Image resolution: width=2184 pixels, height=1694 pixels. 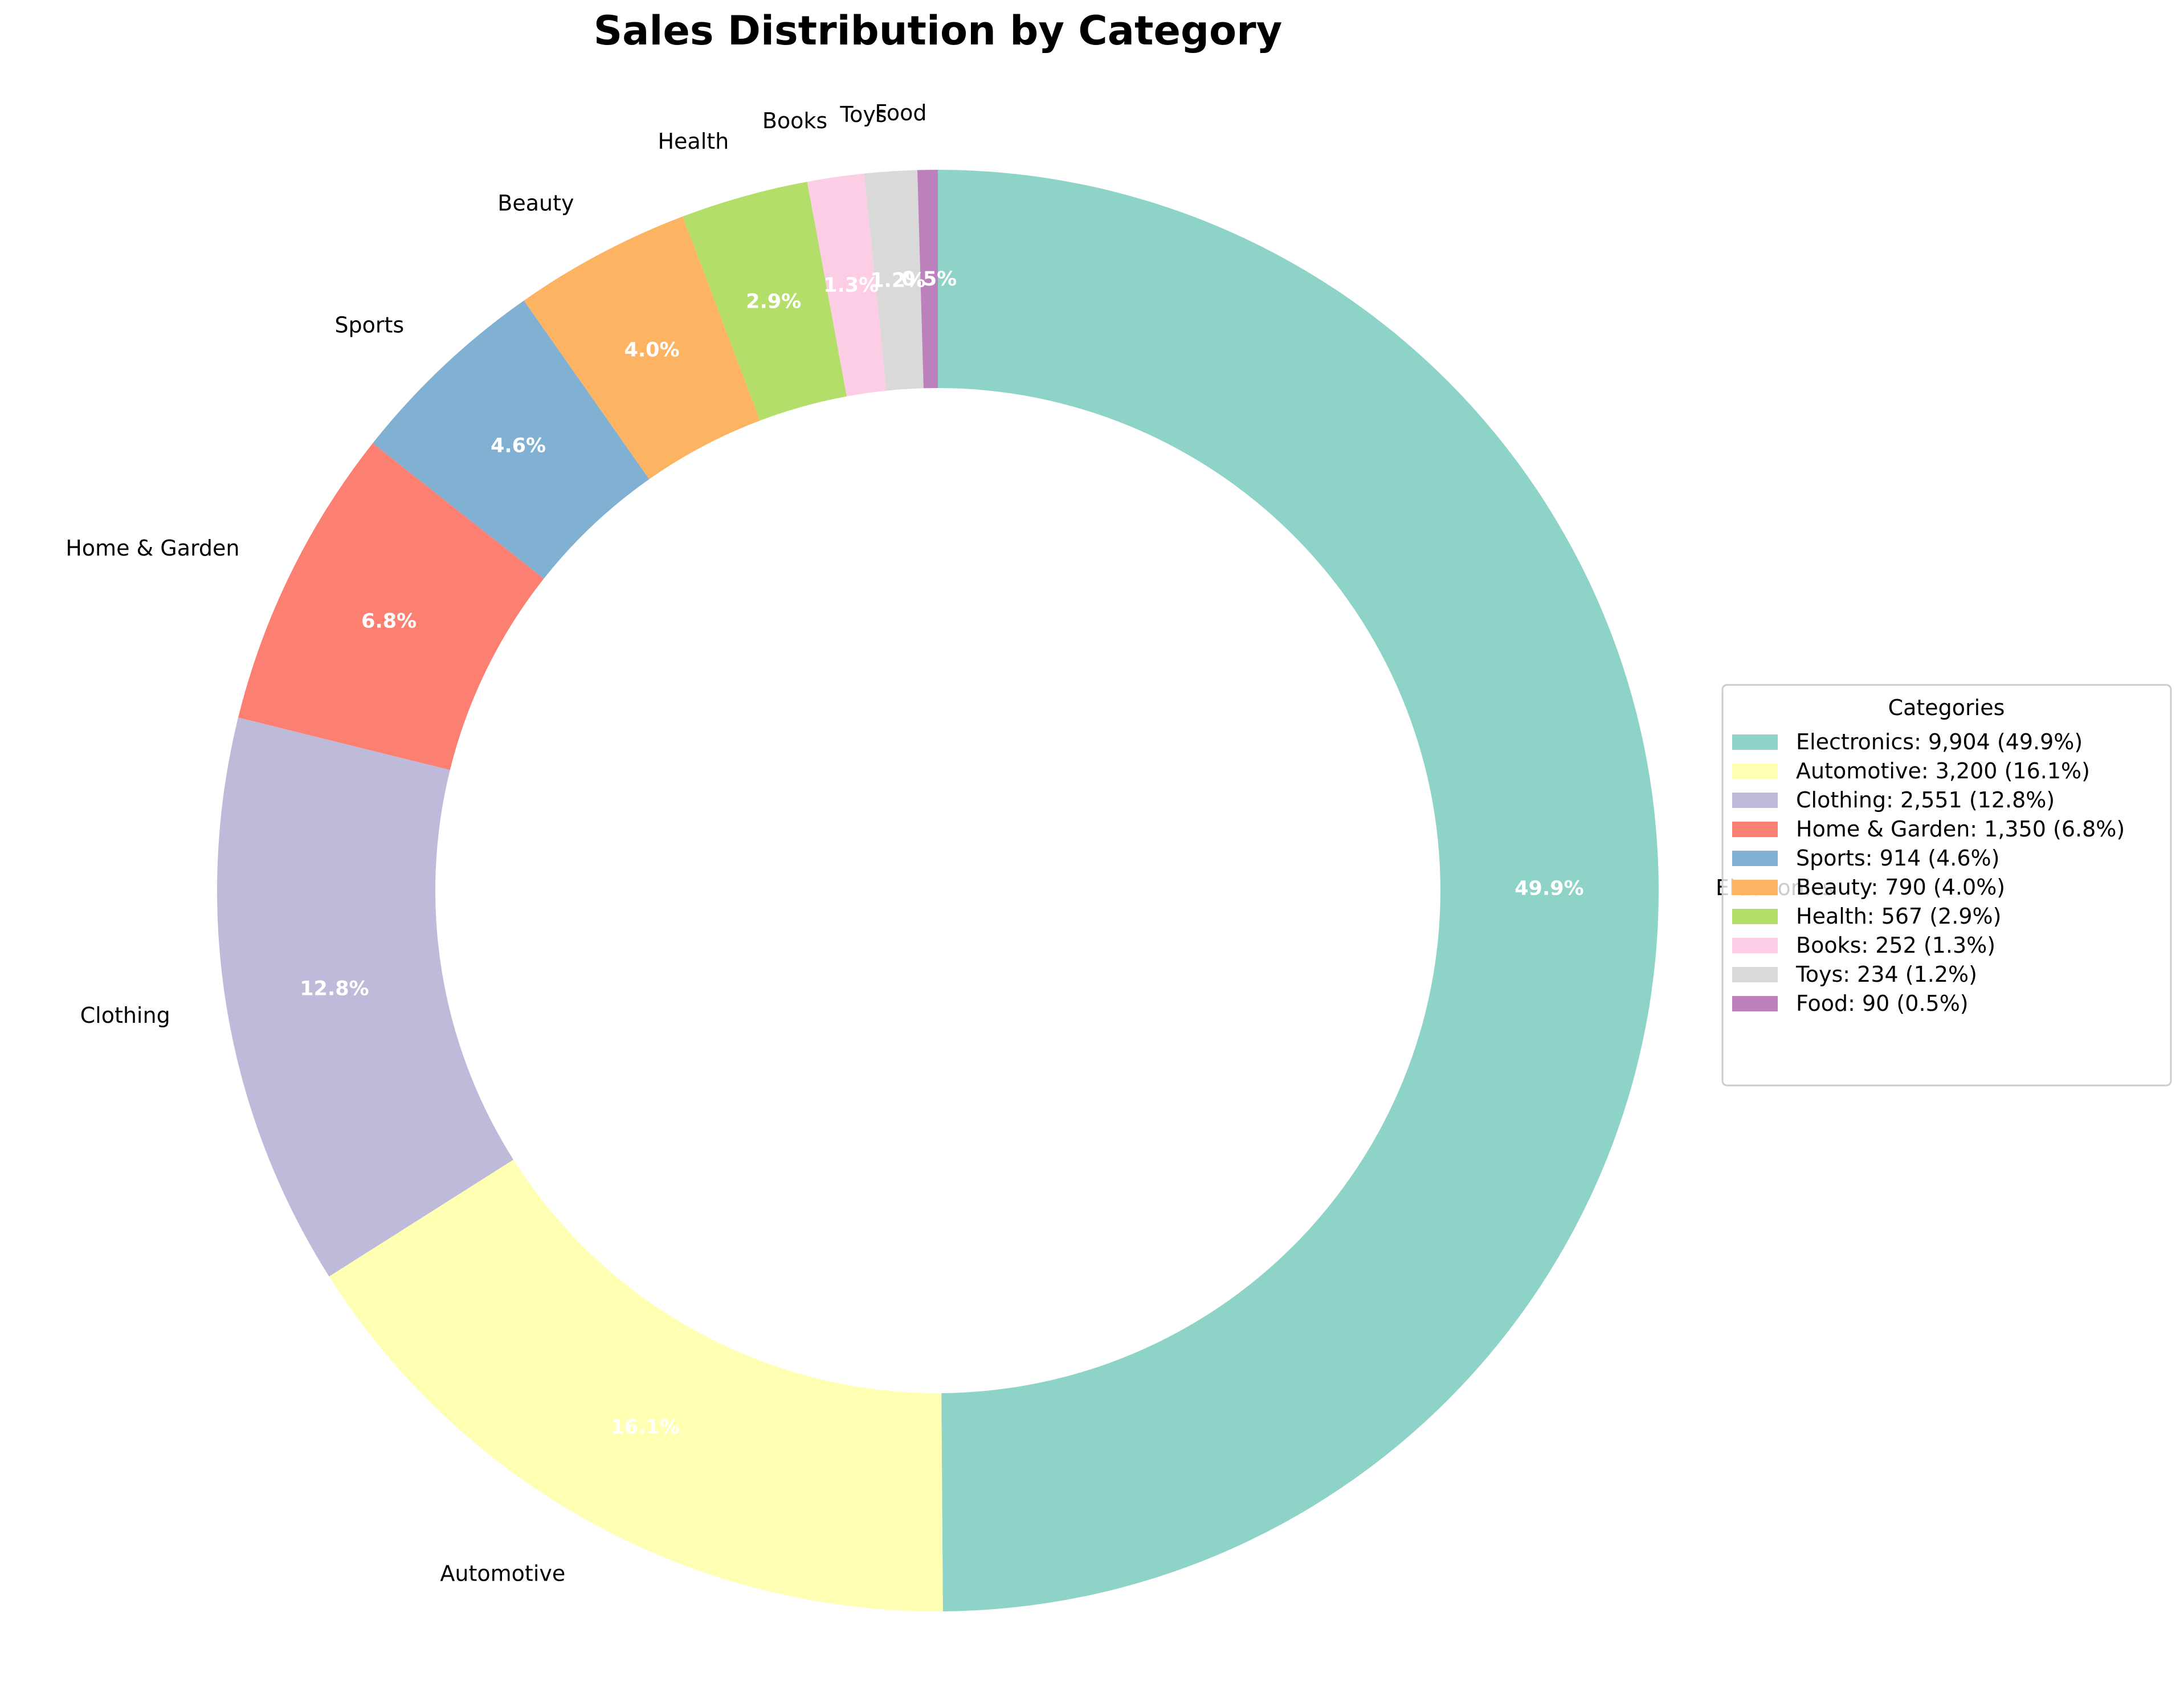 I want to click on legend-entry-sports: Sports: 914 (4.6%), so click(x=1898, y=858).